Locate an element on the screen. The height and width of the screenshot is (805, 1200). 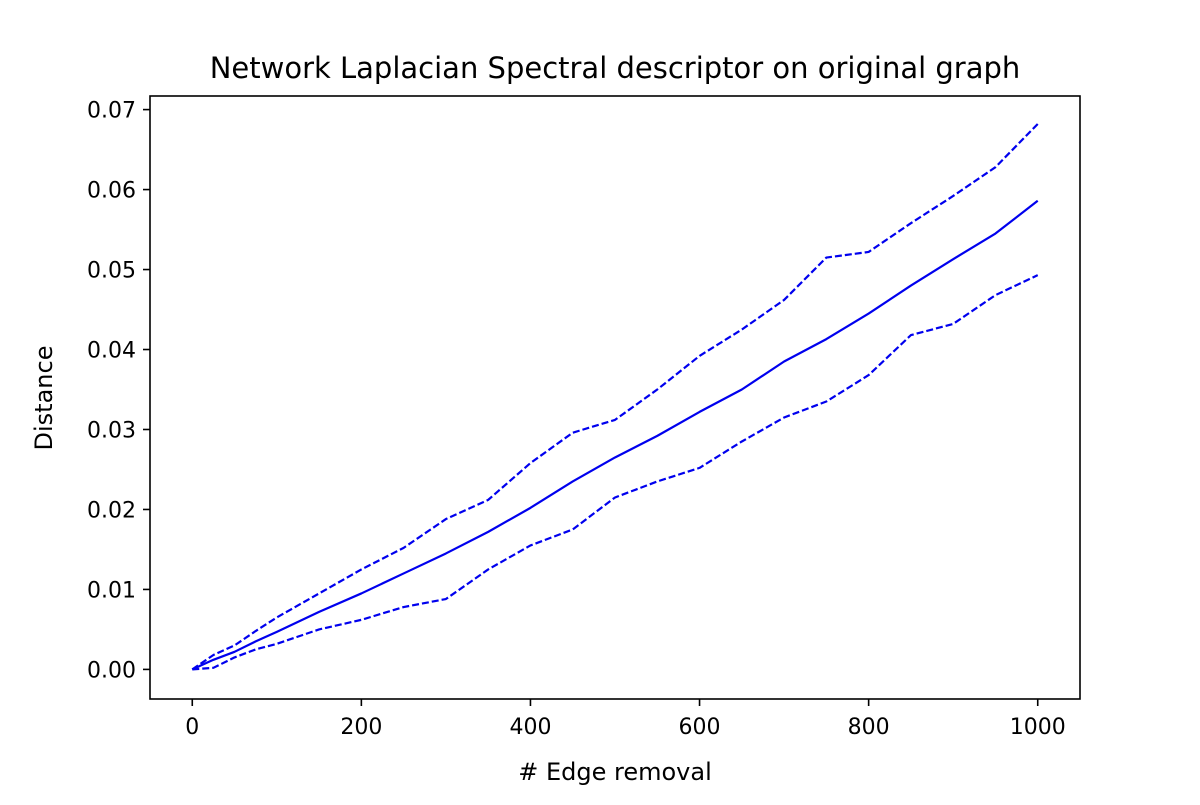
x-axis-label: # Edge removal is located at coordinates (615, 772).